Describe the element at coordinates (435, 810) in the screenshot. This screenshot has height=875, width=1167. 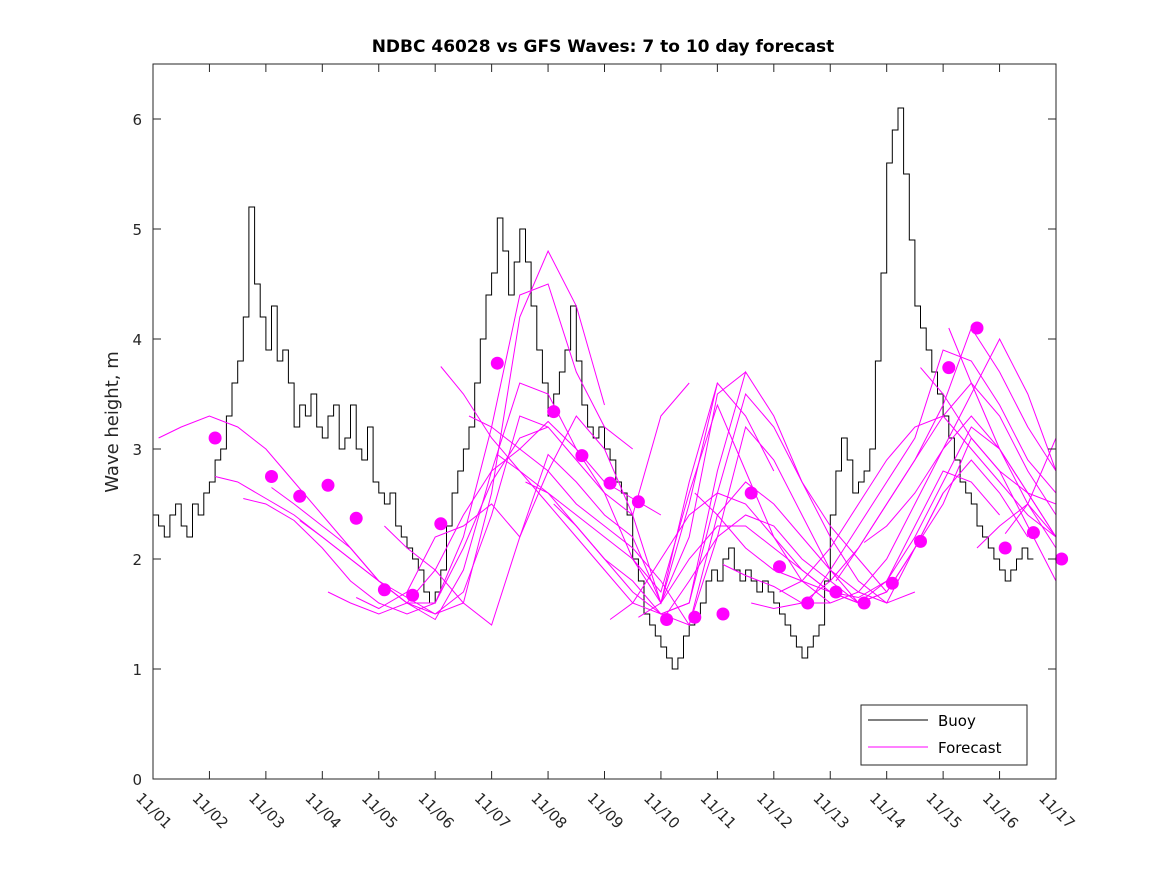
I see `x-tick-label: 11/06` at that location.